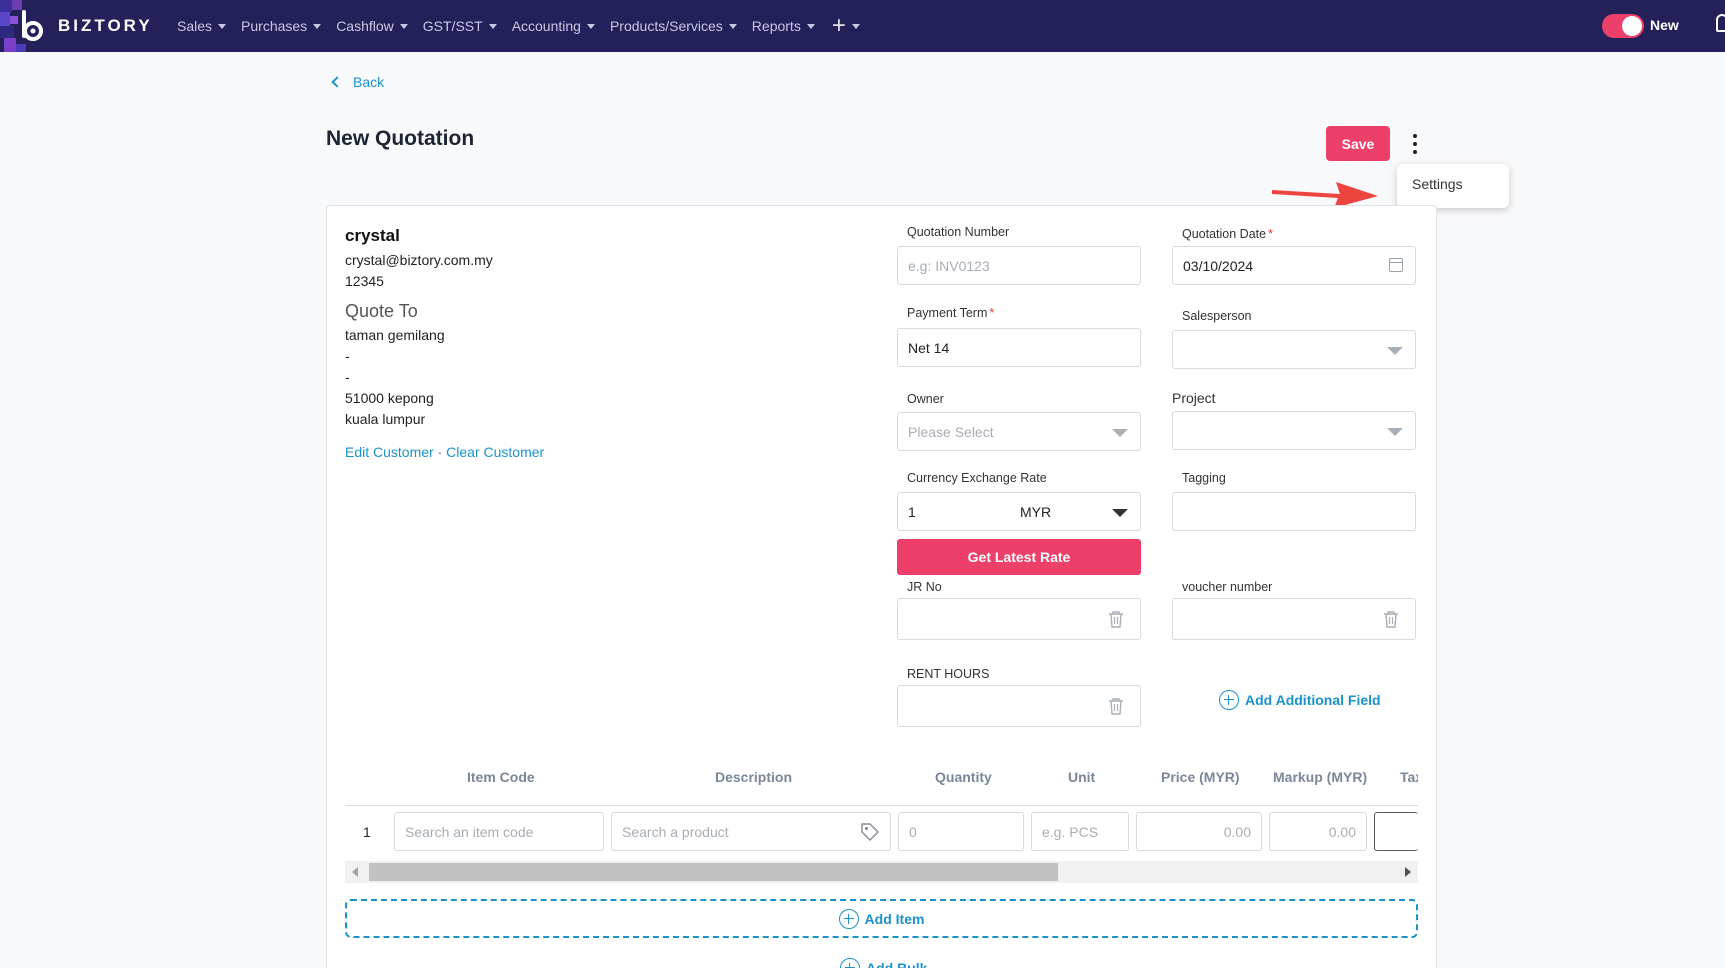 This screenshot has height=968, width=1725. What do you see at coordinates (1623, 26) in the screenshot?
I see `new-ui-toggle` at bounding box center [1623, 26].